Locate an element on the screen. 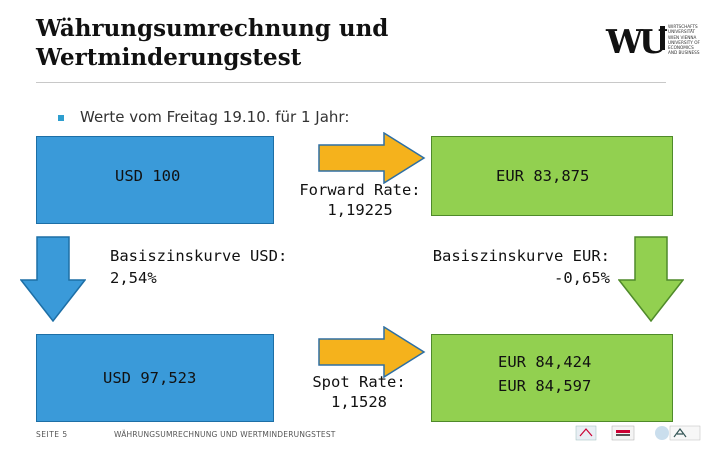 The height and width of the screenshot is (450, 720). usd-discounted-value: USD 97,523 is located at coordinates (150, 378).